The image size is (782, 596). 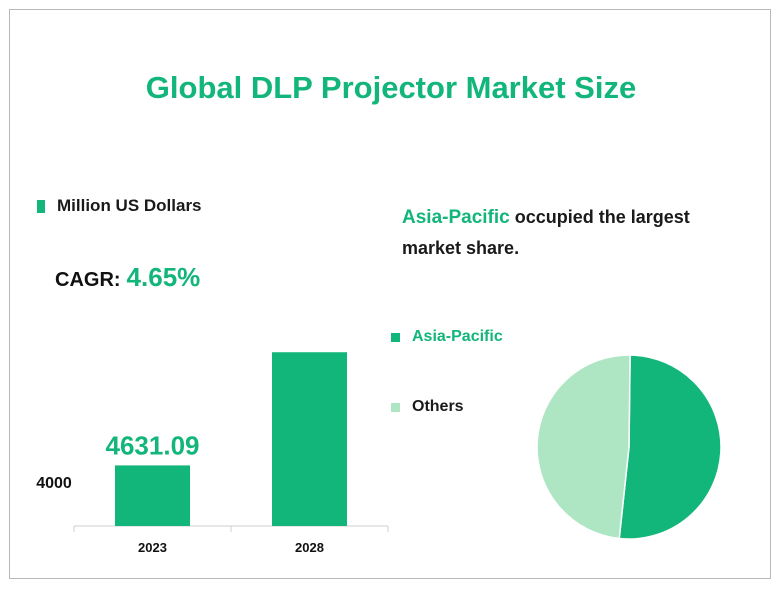 What do you see at coordinates (583, 447) in the screenshot?
I see `pie-slice-others` at bounding box center [583, 447].